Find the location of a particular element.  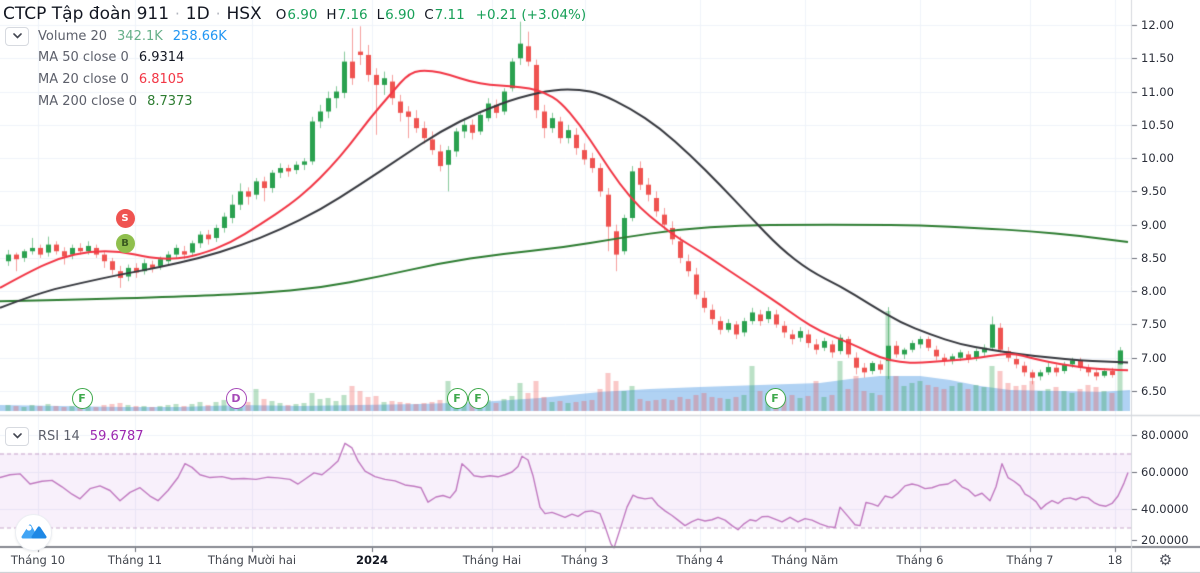

time-tick-label: Tháng Năm is located at coordinates (805, 560).